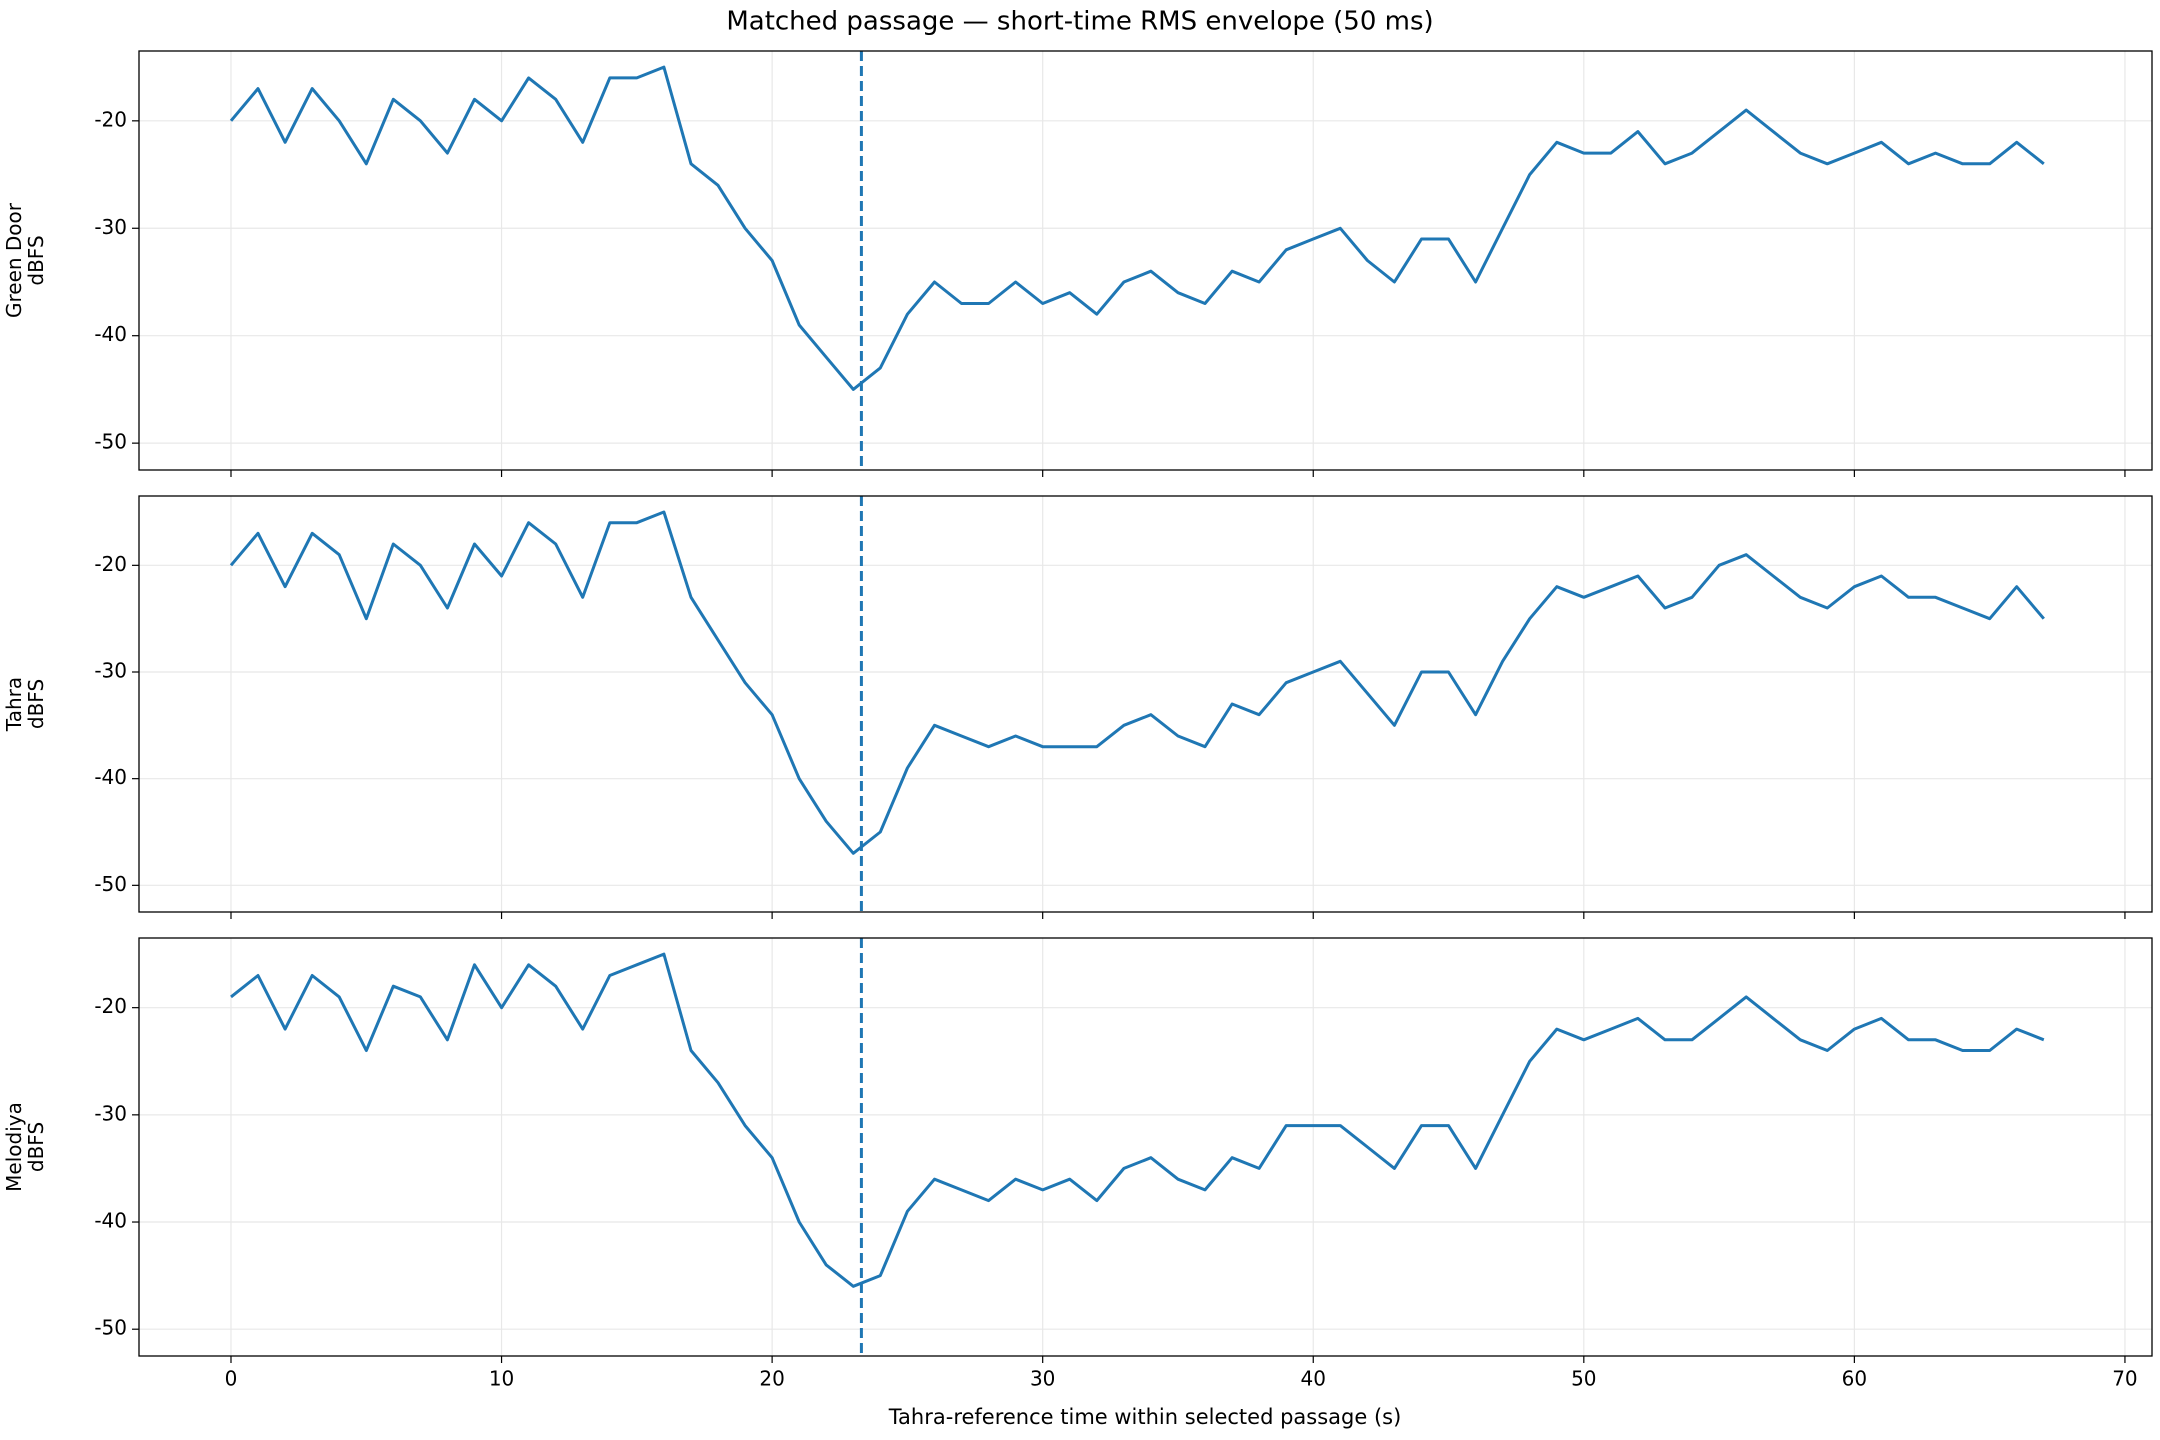  What do you see at coordinates (1854, 1379) in the screenshot?
I see `x-tick-label: 60` at bounding box center [1854, 1379].